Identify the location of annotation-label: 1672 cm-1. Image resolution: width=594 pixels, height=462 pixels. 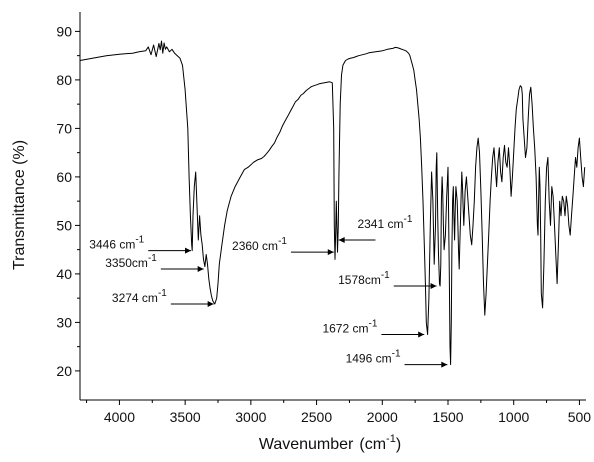
(349, 327).